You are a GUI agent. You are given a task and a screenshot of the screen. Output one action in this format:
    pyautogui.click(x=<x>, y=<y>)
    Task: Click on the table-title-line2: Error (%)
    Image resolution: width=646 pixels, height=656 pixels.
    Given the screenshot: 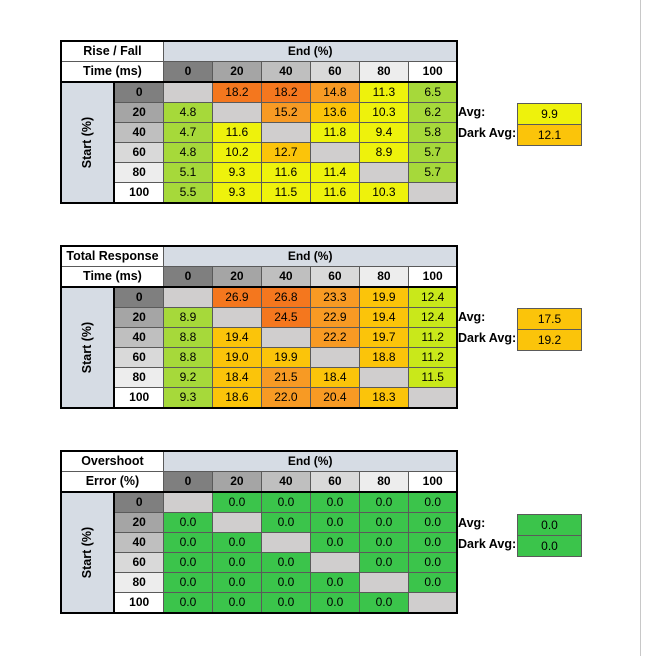 What is the action you would take?
    pyautogui.click(x=111, y=482)
    